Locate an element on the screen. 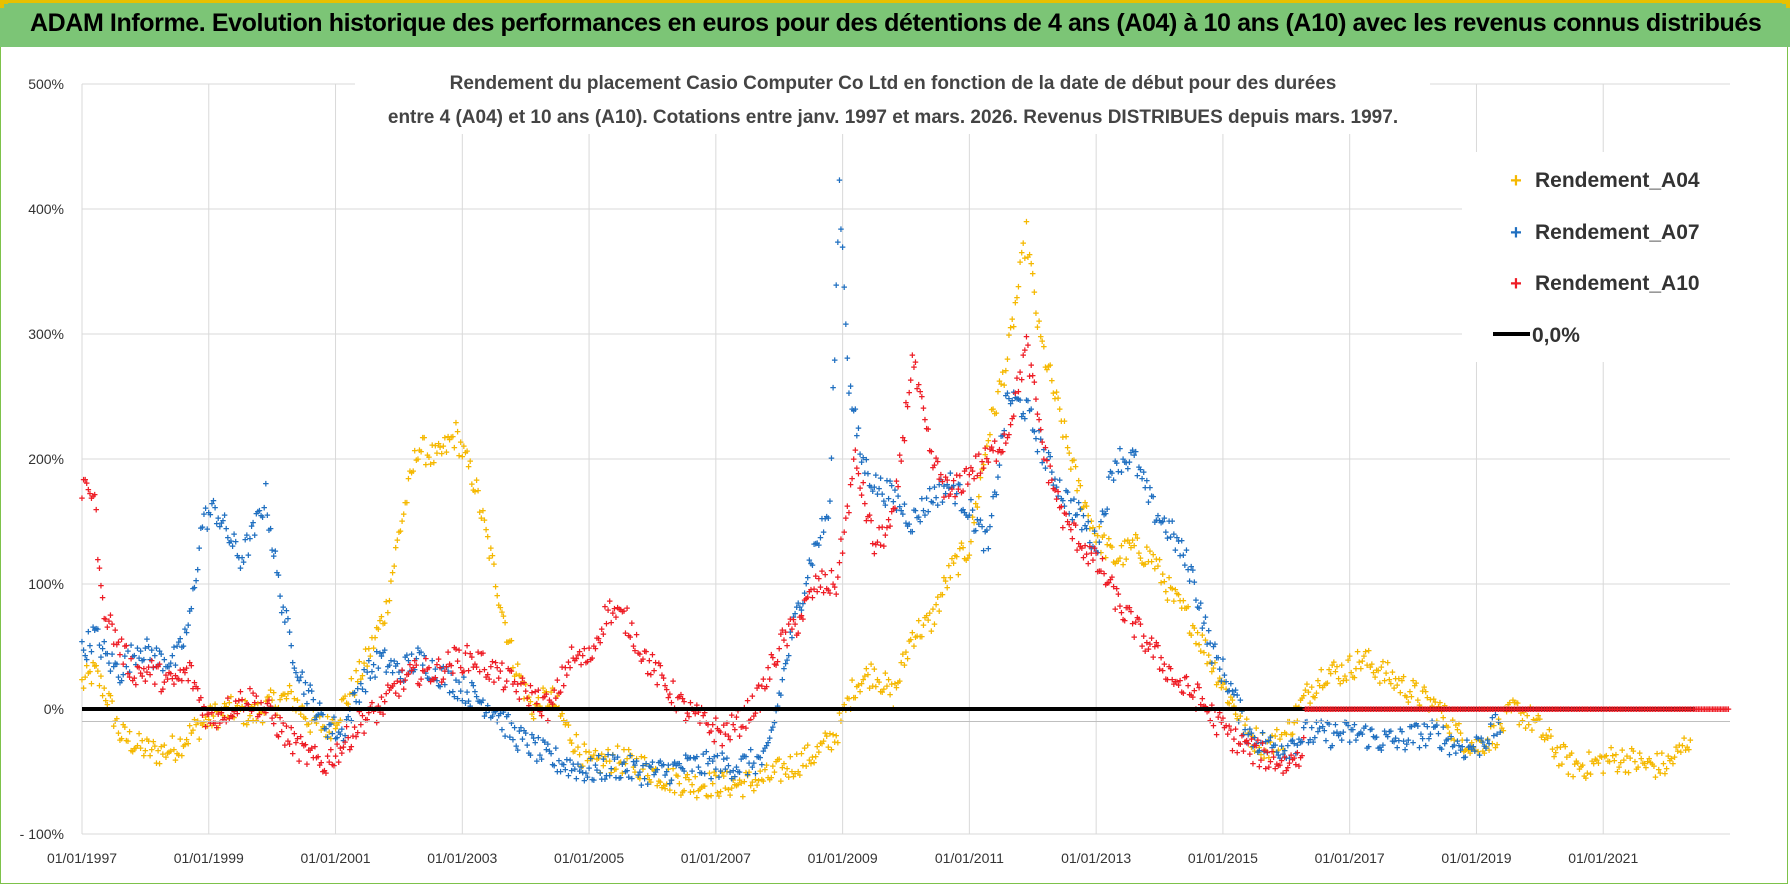 Image resolution: width=1790 pixels, height=886 pixels. legend-marker-a10: + is located at coordinates (1516, 284).